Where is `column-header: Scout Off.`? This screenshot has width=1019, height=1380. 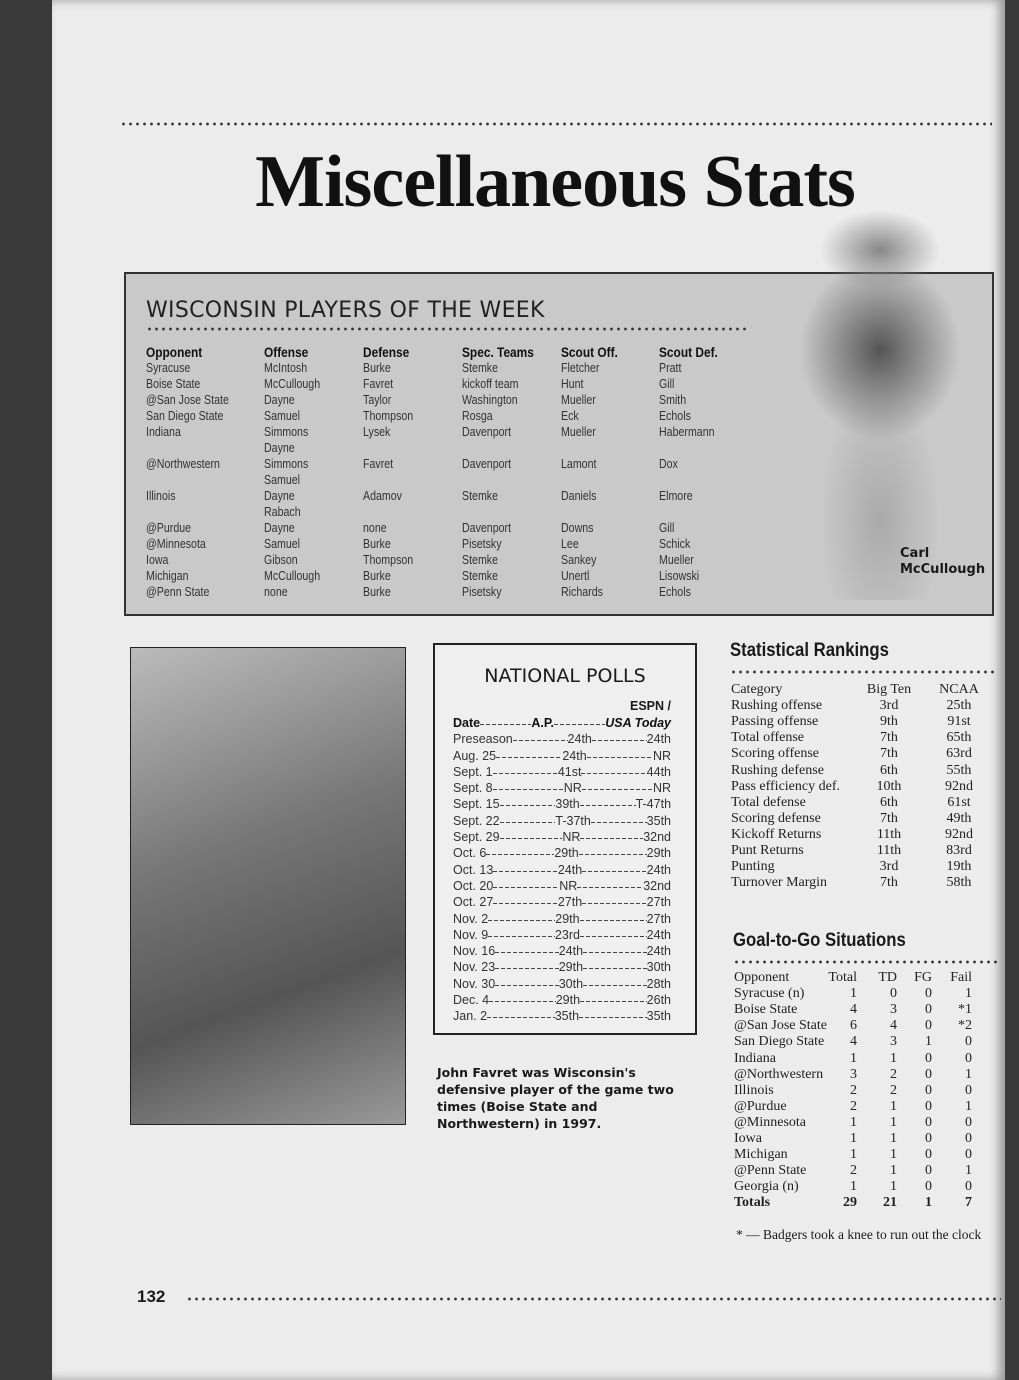 column-header: Scout Off. is located at coordinates (589, 352).